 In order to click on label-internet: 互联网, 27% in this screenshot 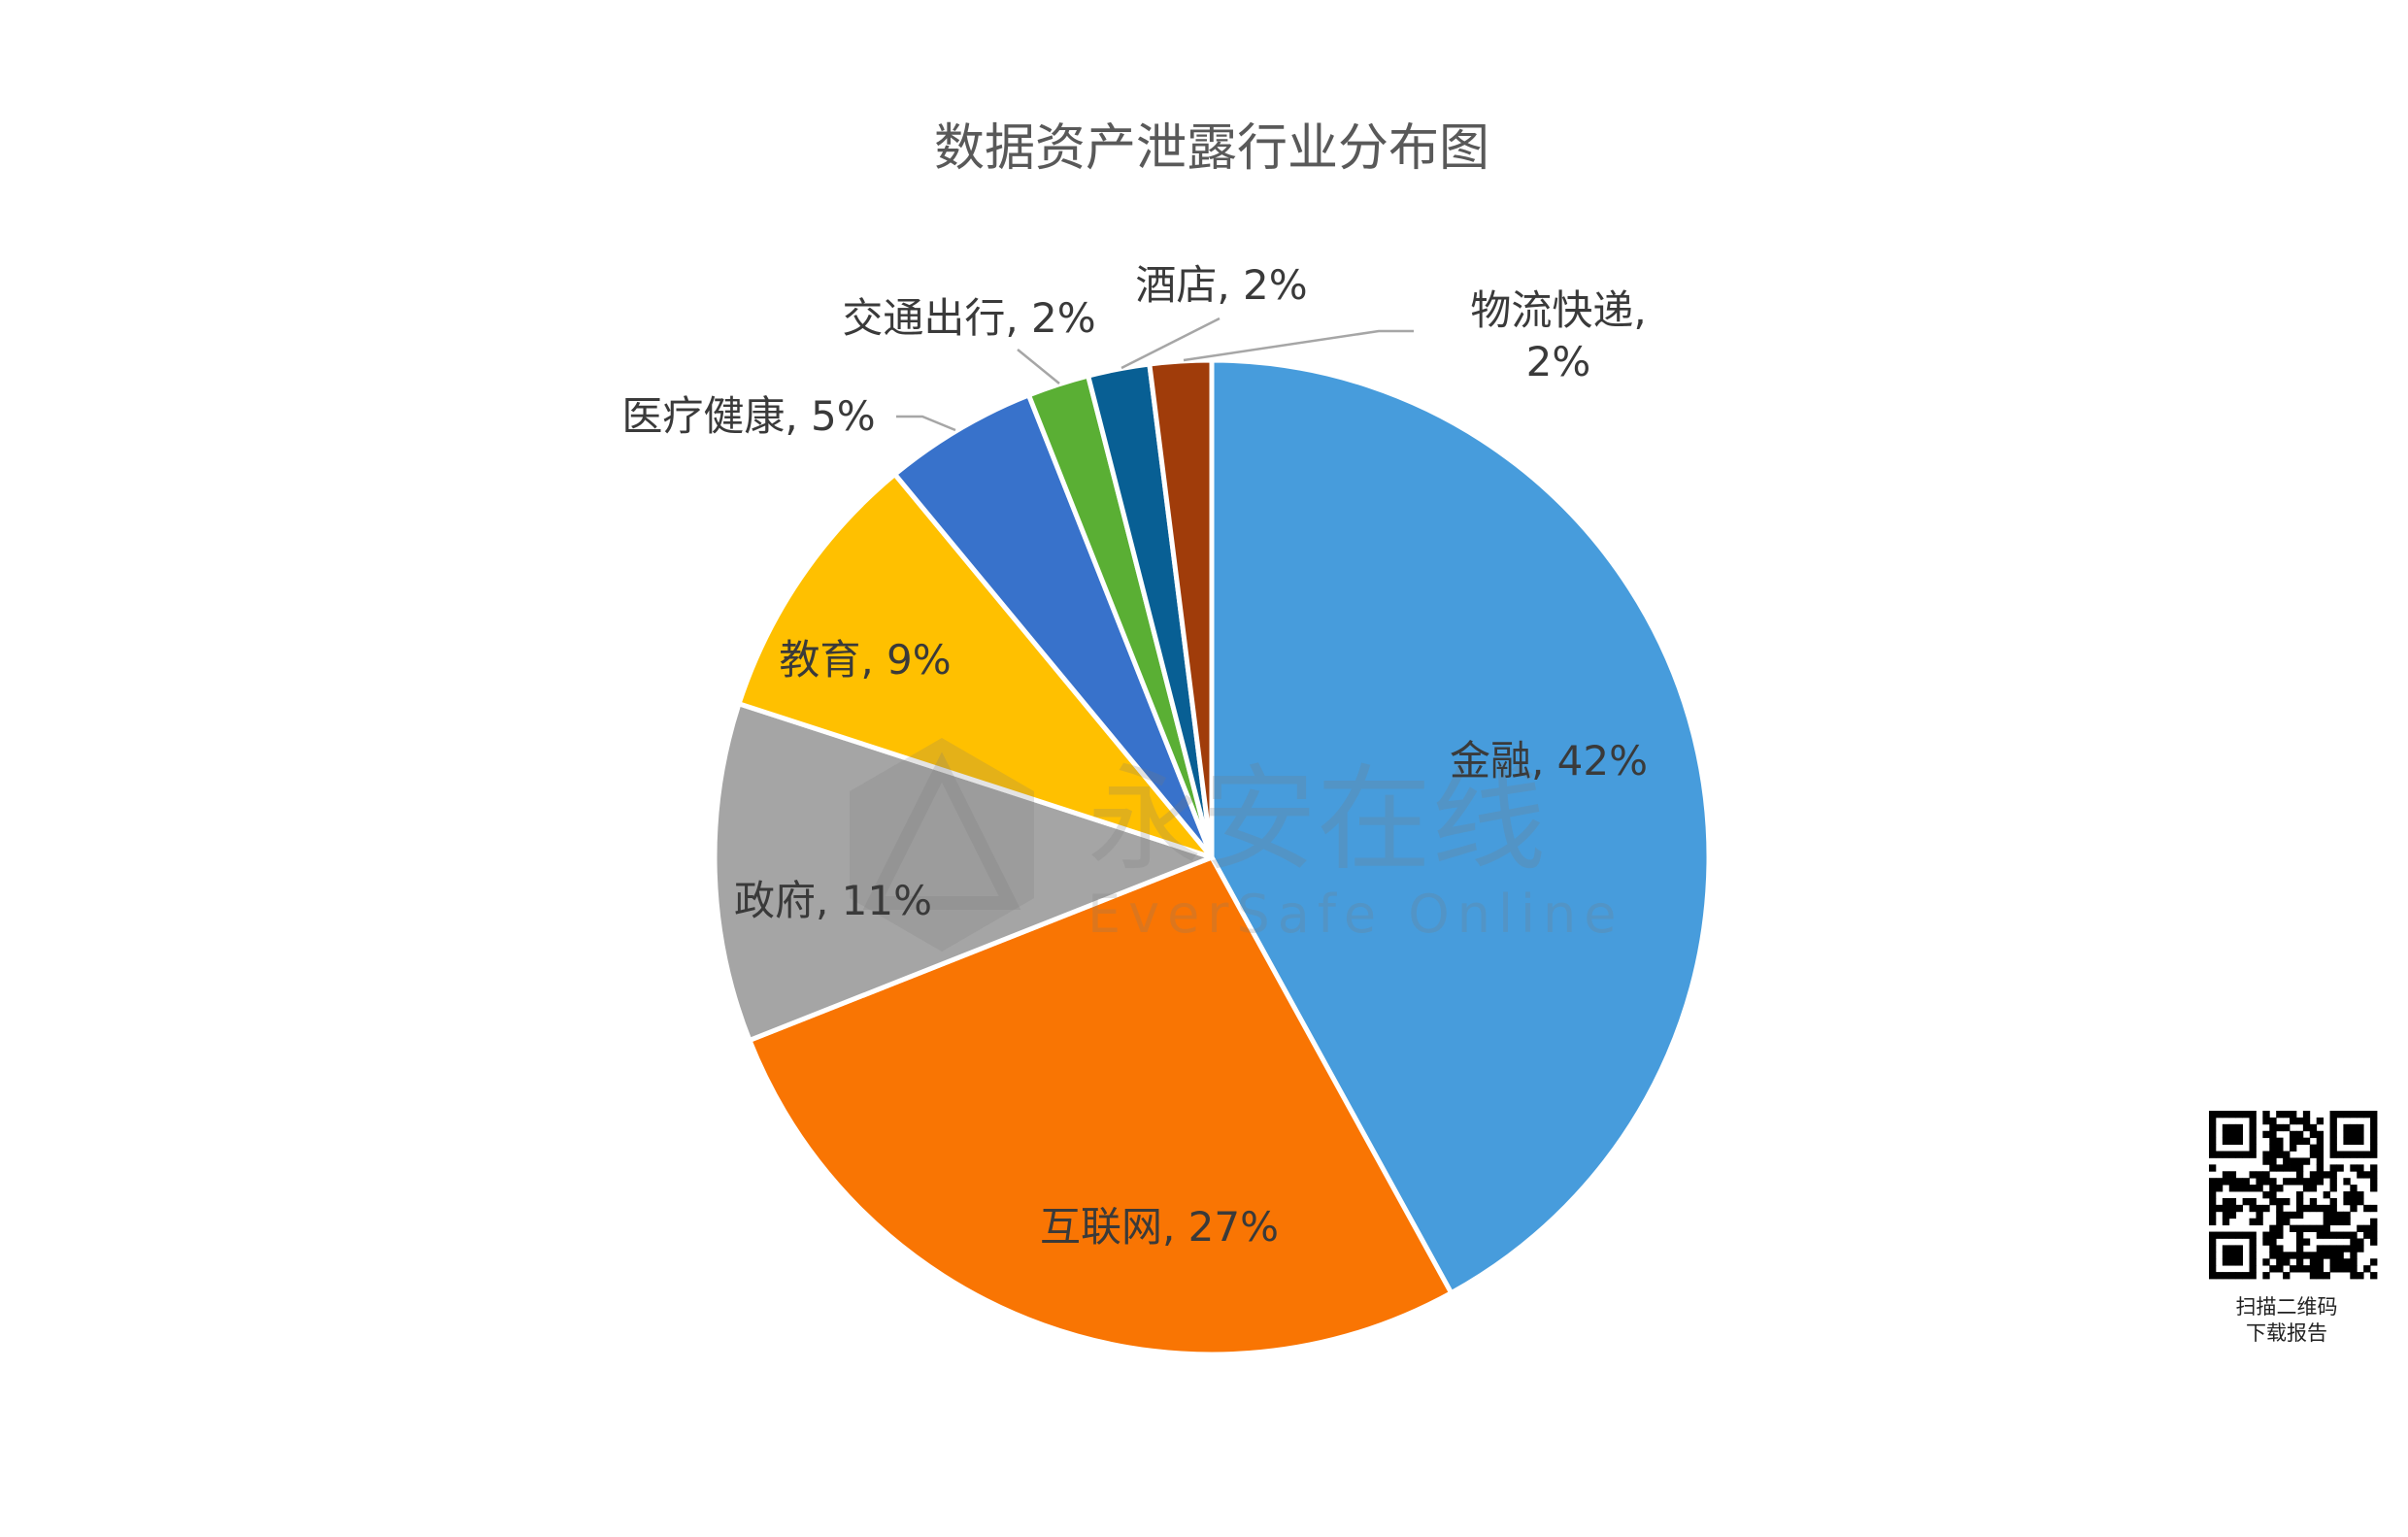, I will do `click(1160, 1227)`.